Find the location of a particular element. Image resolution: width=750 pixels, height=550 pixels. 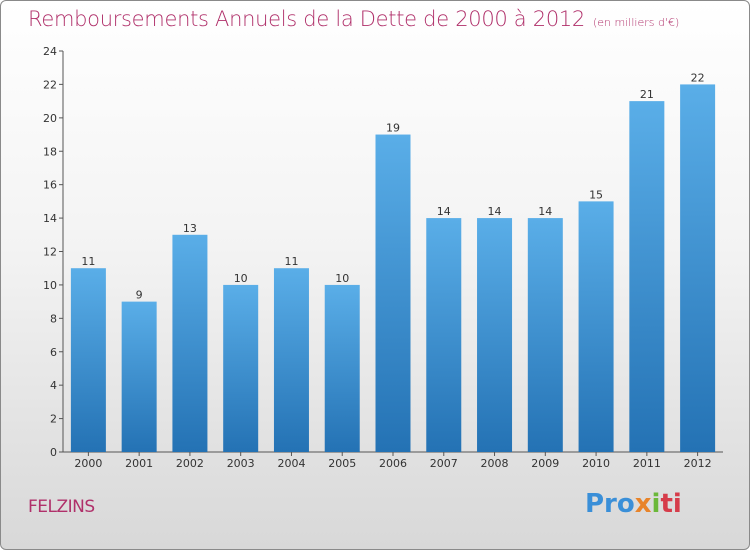

logo-part-1: Pro is located at coordinates (610, 504).